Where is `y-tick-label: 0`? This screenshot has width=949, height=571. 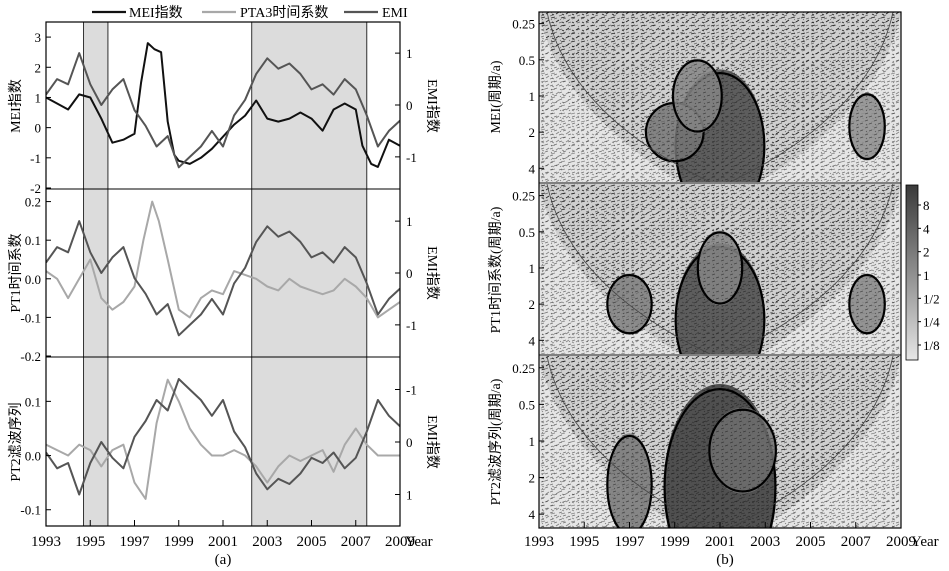 y-tick-label: 0 is located at coordinates (38, 128).